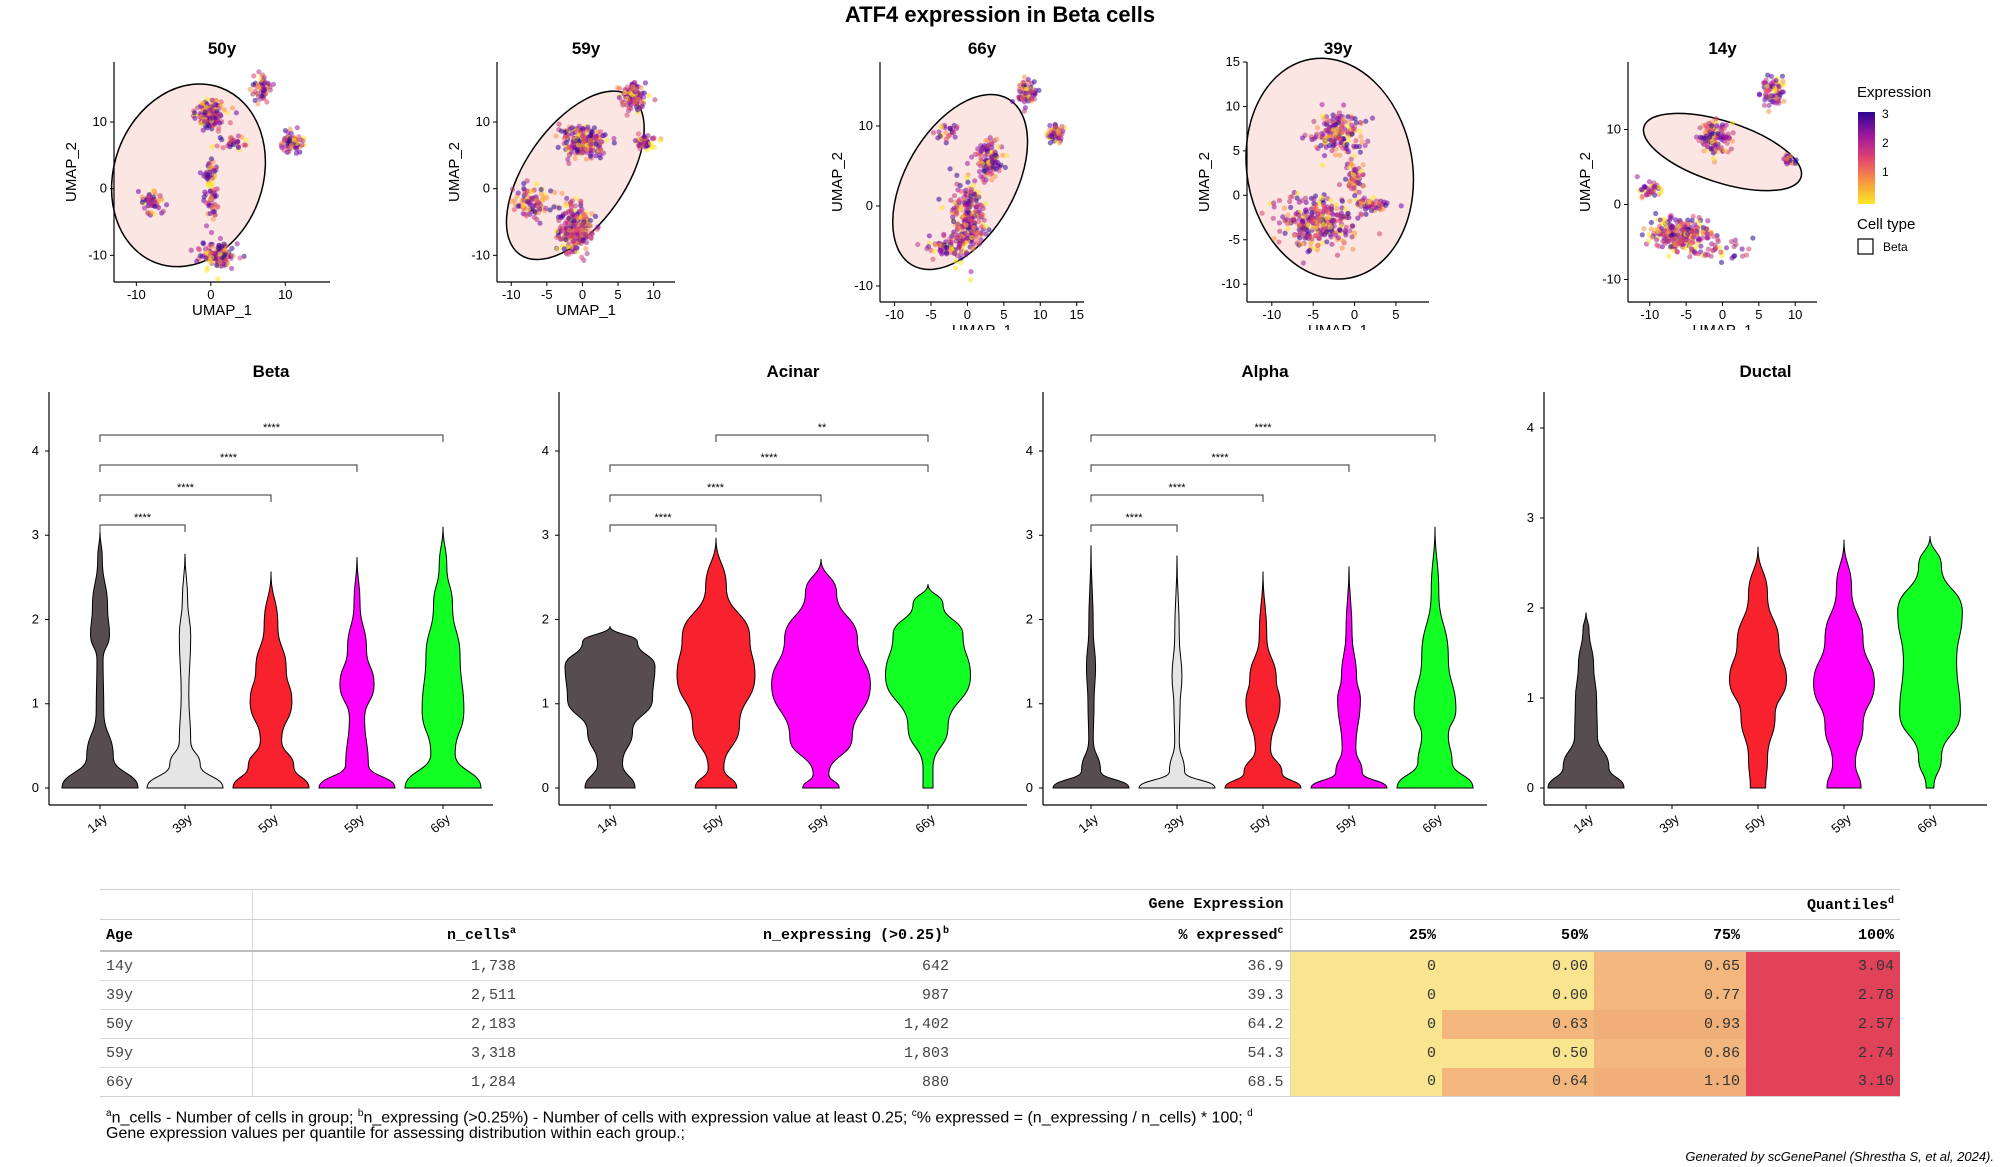 The width and height of the screenshot is (2000, 1167). What do you see at coordinates (547, 294) in the screenshot?
I see `umap-xtick: -5` at bounding box center [547, 294].